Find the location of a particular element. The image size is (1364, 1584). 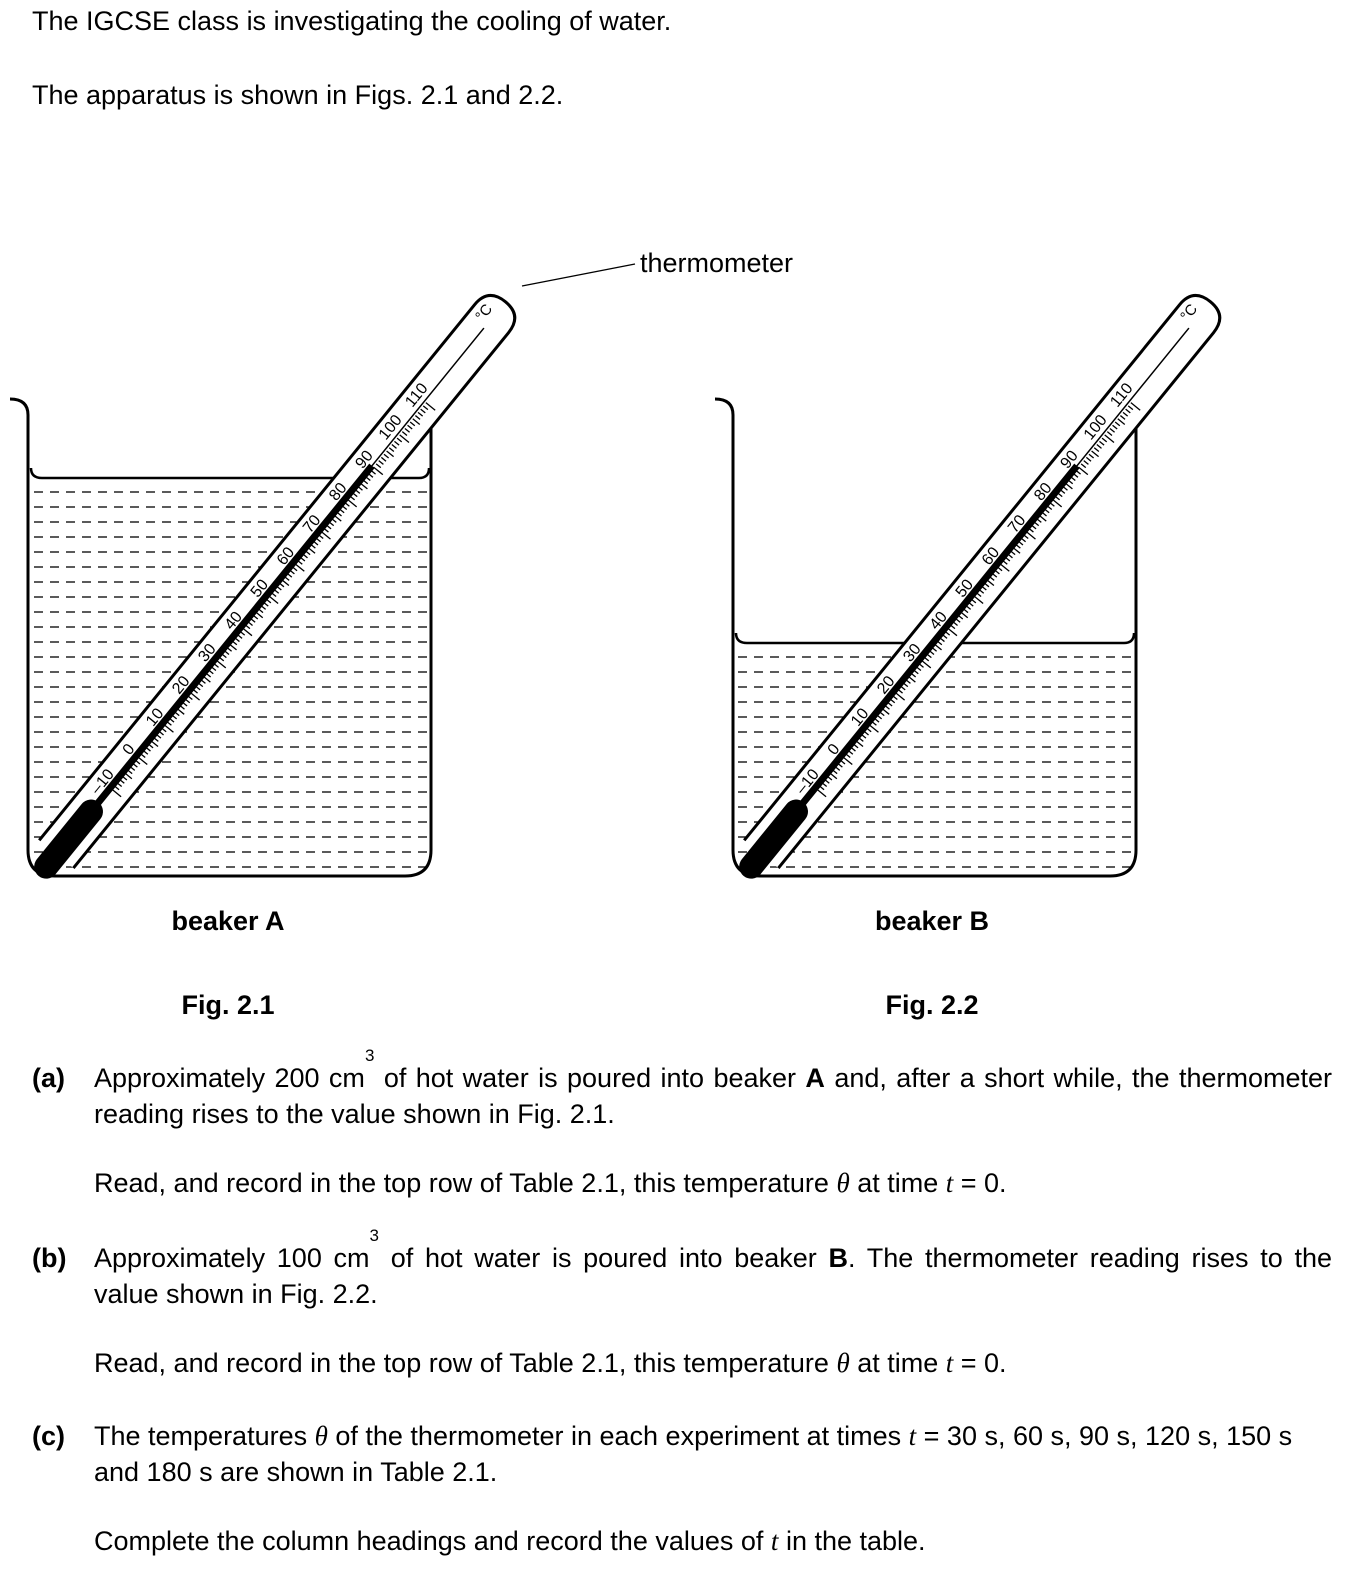

thermometer-scale-ticks is located at coordinates (273, 600).